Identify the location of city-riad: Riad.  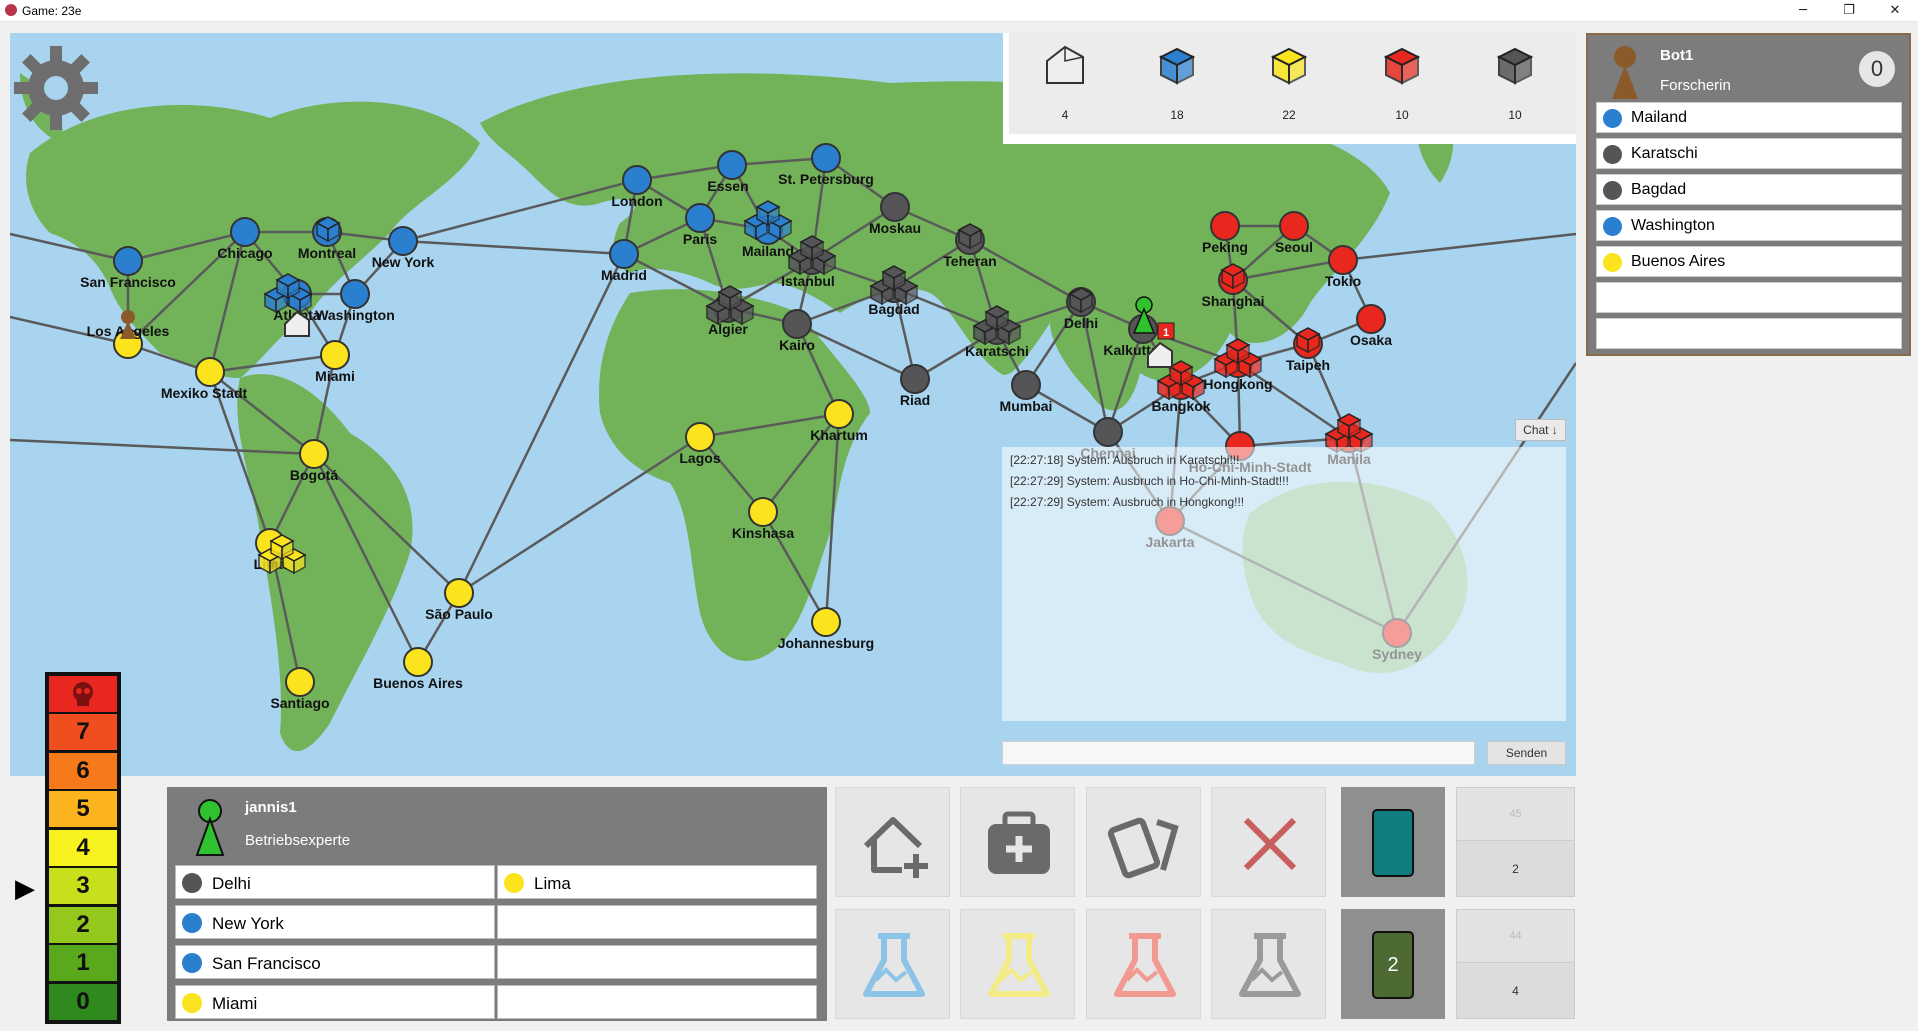
(915, 386).